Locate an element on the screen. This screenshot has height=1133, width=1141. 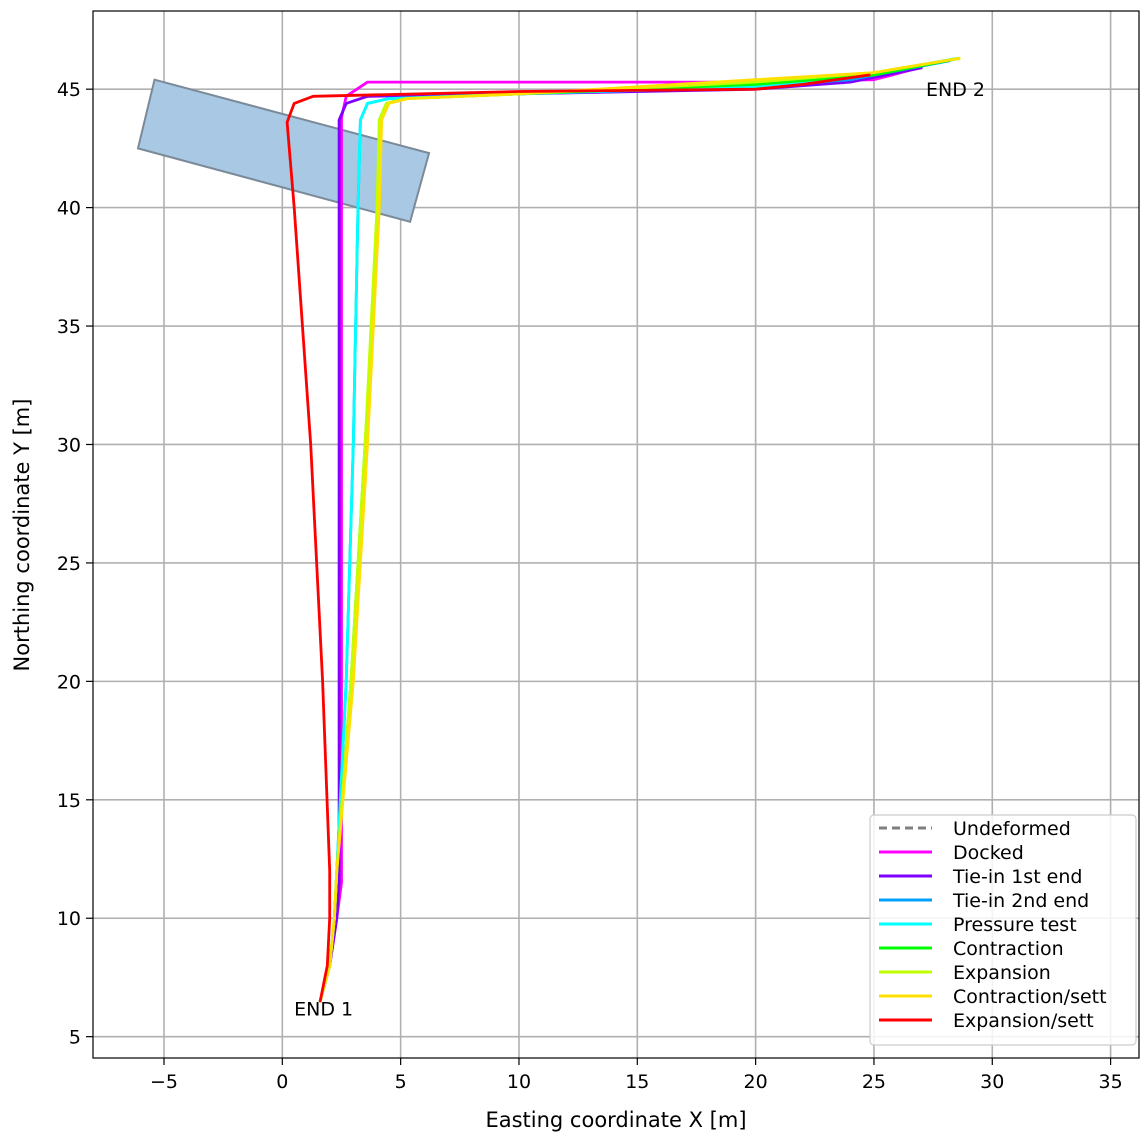
y-tick-label: 40 is located at coordinates (69, 209).